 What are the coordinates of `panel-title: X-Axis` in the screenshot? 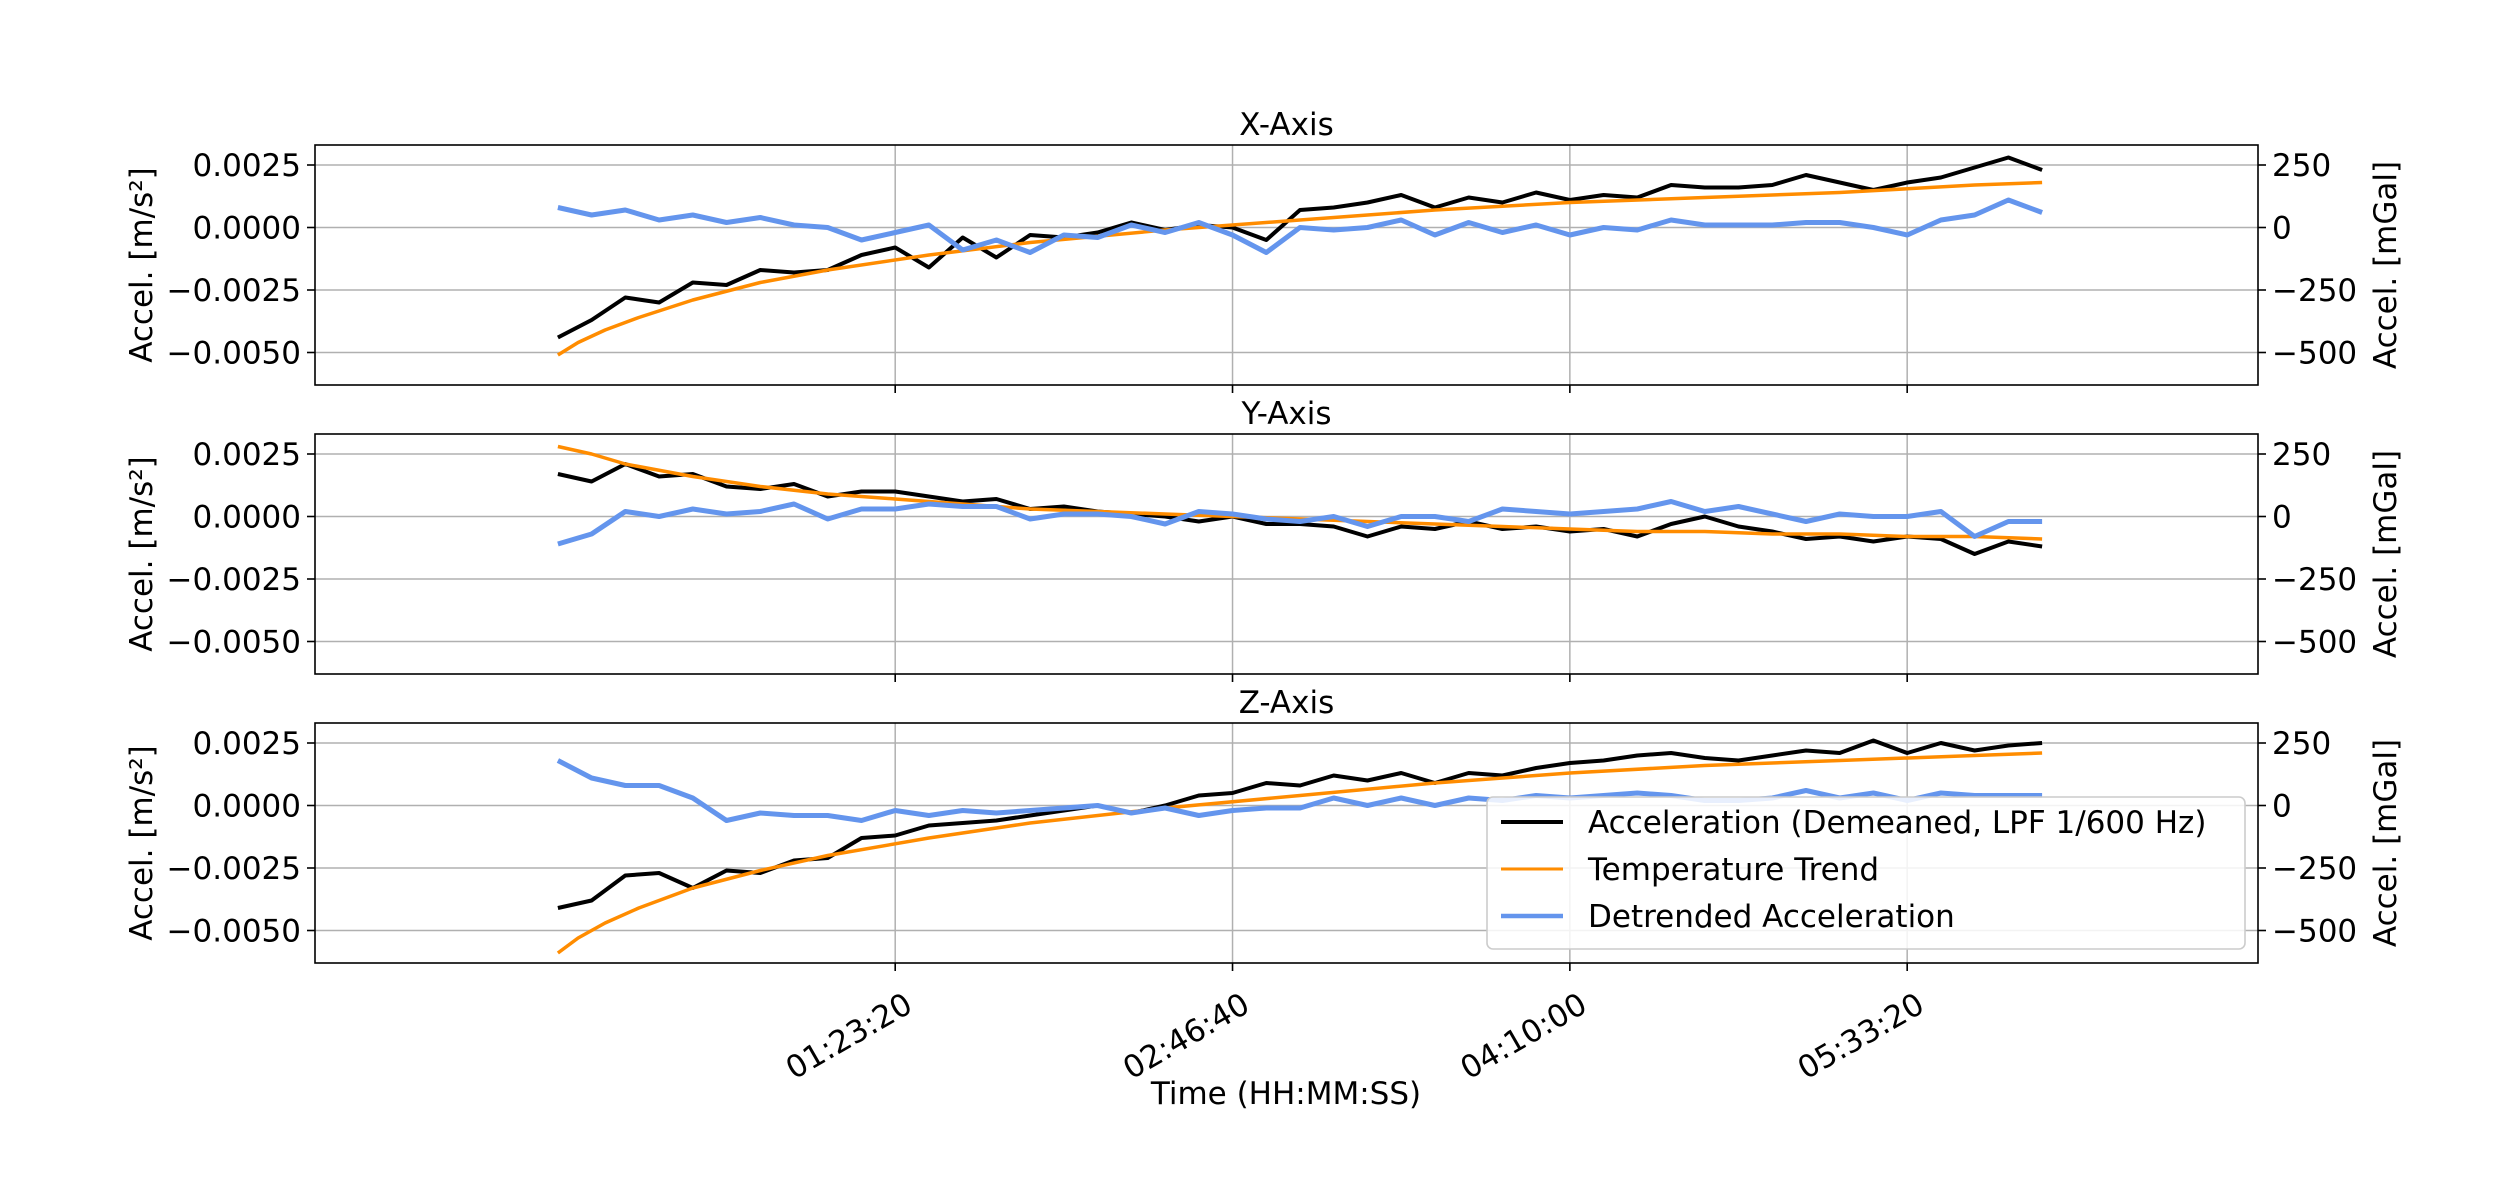 It's located at (1286, 125).